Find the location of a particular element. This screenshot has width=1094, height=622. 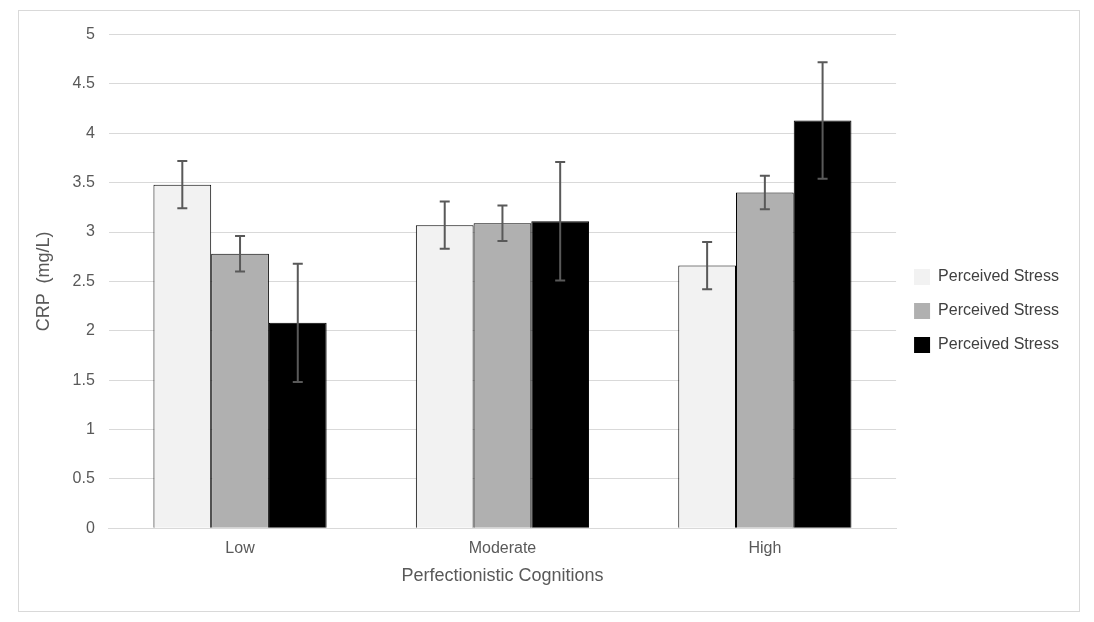

x-tick-label: Moderate is located at coordinates (502, 548).